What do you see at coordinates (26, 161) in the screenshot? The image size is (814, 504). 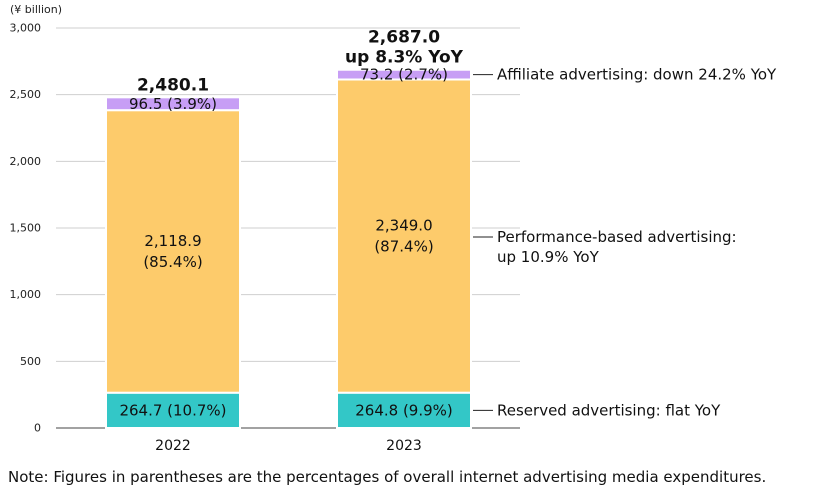 I see `y-tick-label: 2,000` at bounding box center [26, 161].